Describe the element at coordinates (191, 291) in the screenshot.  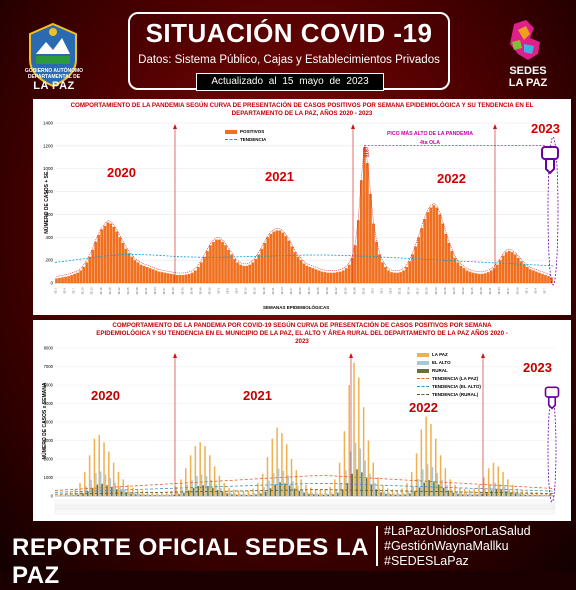
I see `chart1-x-tick: SE 46` at that location.